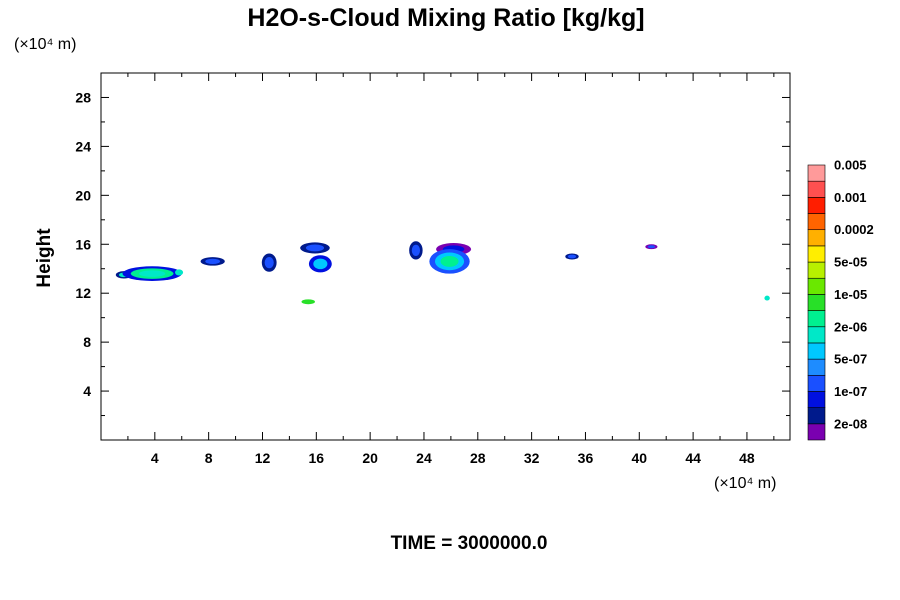 Image resolution: width=900 pixels, height=600 pixels. What do you see at coordinates (370, 458) in the screenshot?
I see `x-tick-label: 20` at bounding box center [370, 458].